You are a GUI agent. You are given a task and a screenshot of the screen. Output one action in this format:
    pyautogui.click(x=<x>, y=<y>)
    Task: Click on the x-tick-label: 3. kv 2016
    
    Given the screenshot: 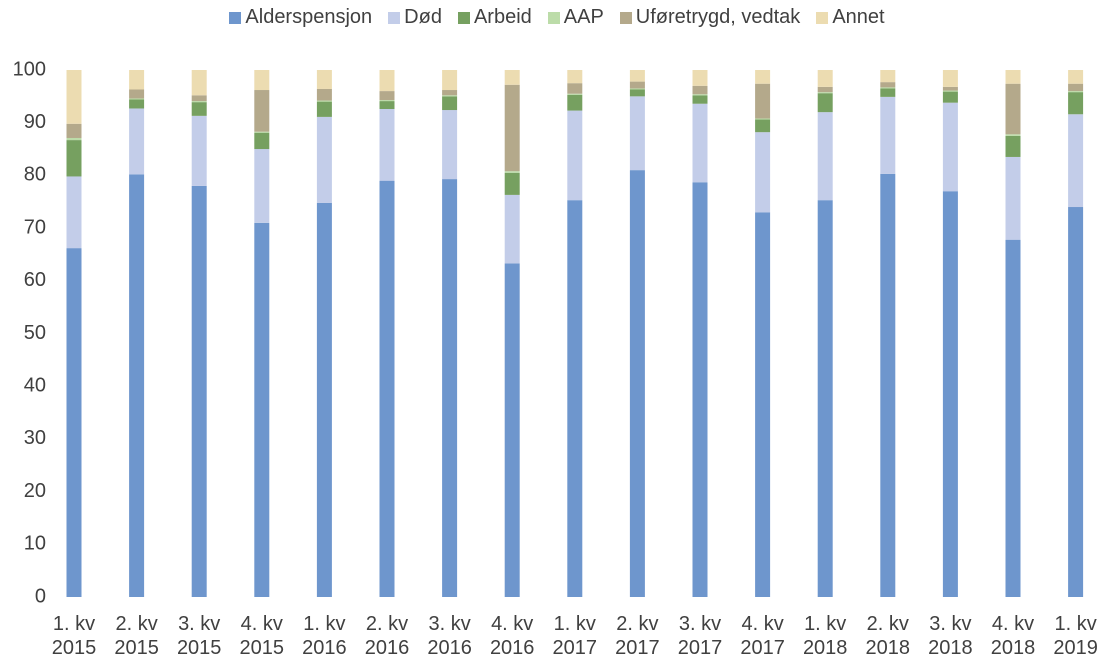 What is the action you would take?
    pyautogui.click(x=449, y=636)
    